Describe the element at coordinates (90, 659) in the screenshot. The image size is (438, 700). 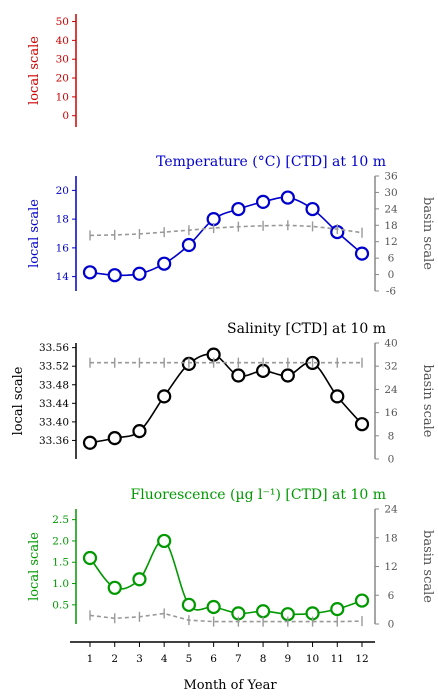
I see `x-tick-label: 1` at that location.